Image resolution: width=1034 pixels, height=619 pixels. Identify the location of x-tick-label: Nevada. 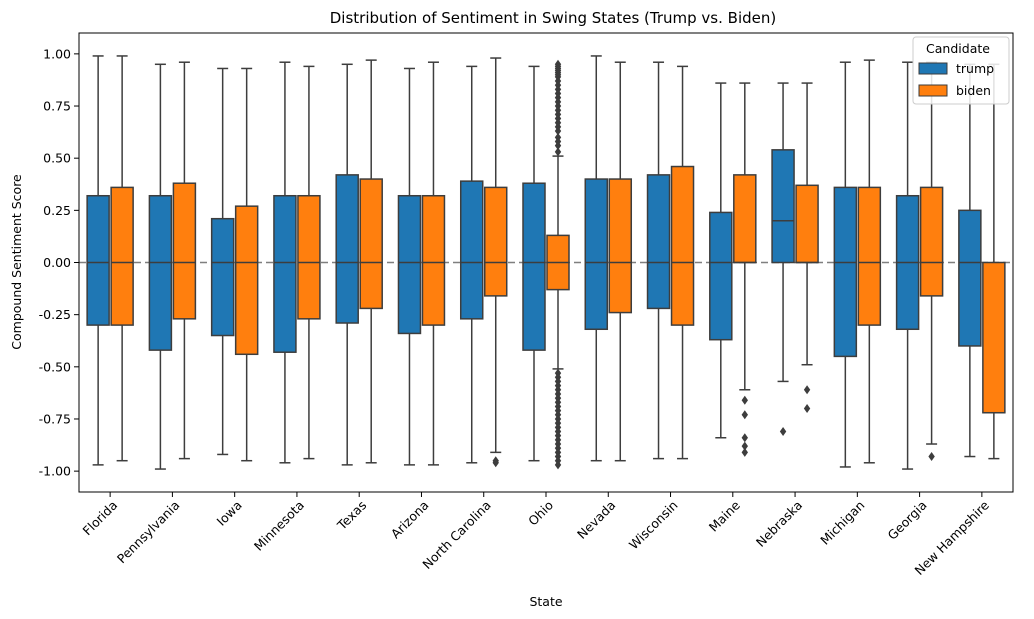
(596, 520).